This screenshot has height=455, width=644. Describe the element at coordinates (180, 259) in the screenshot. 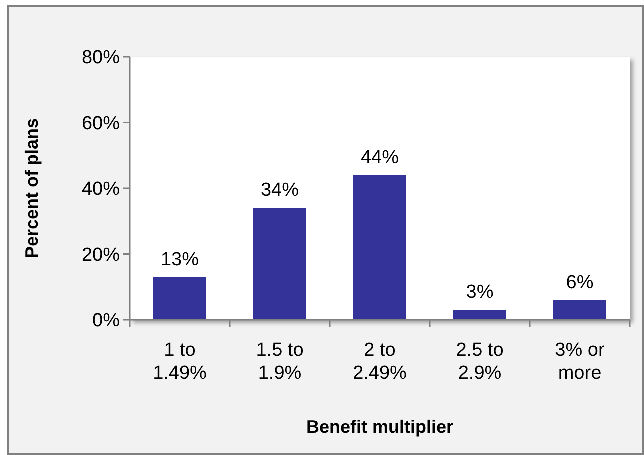

I see `data-label: 13%` at that location.